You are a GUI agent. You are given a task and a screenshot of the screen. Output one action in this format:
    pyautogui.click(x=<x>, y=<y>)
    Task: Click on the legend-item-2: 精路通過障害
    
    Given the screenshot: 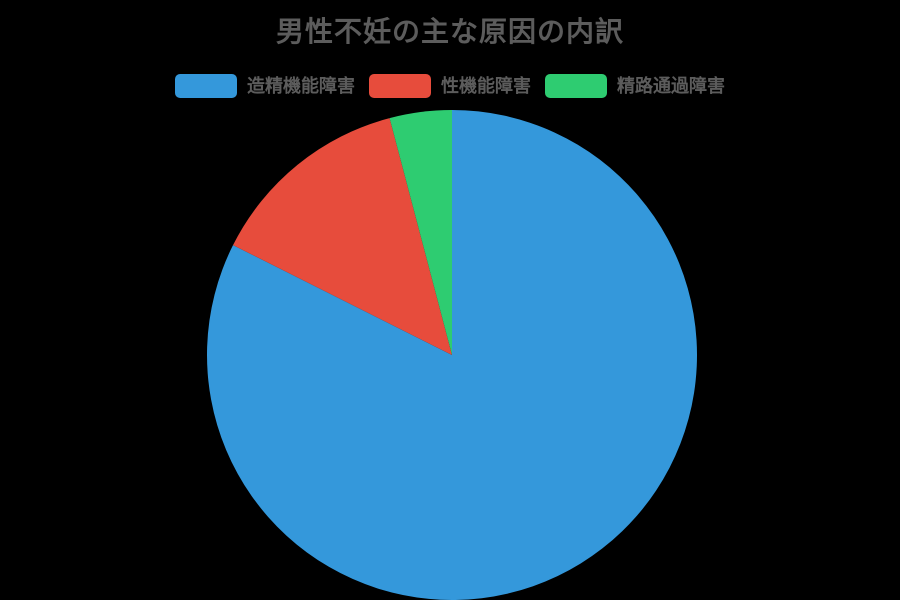 What is the action you would take?
    pyautogui.click(x=635, y=86)
    